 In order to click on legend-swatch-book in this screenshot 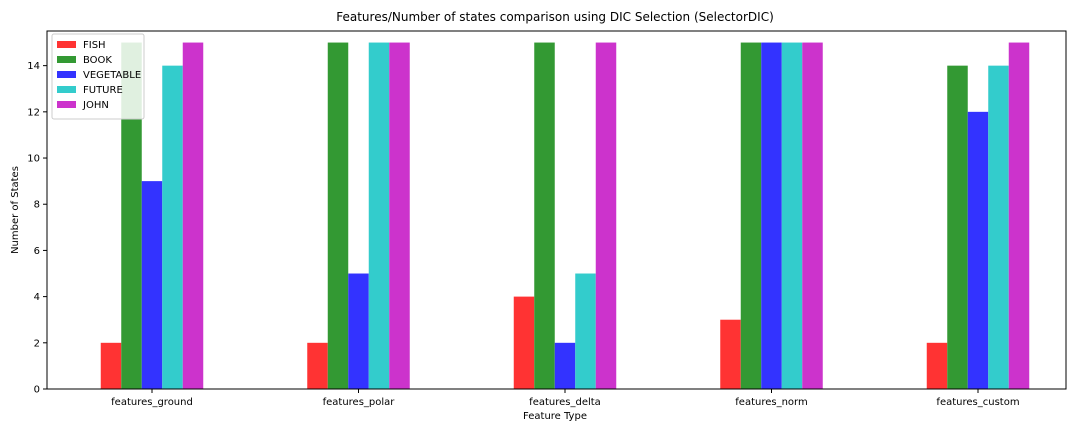, I will do `click(66, 59)`.